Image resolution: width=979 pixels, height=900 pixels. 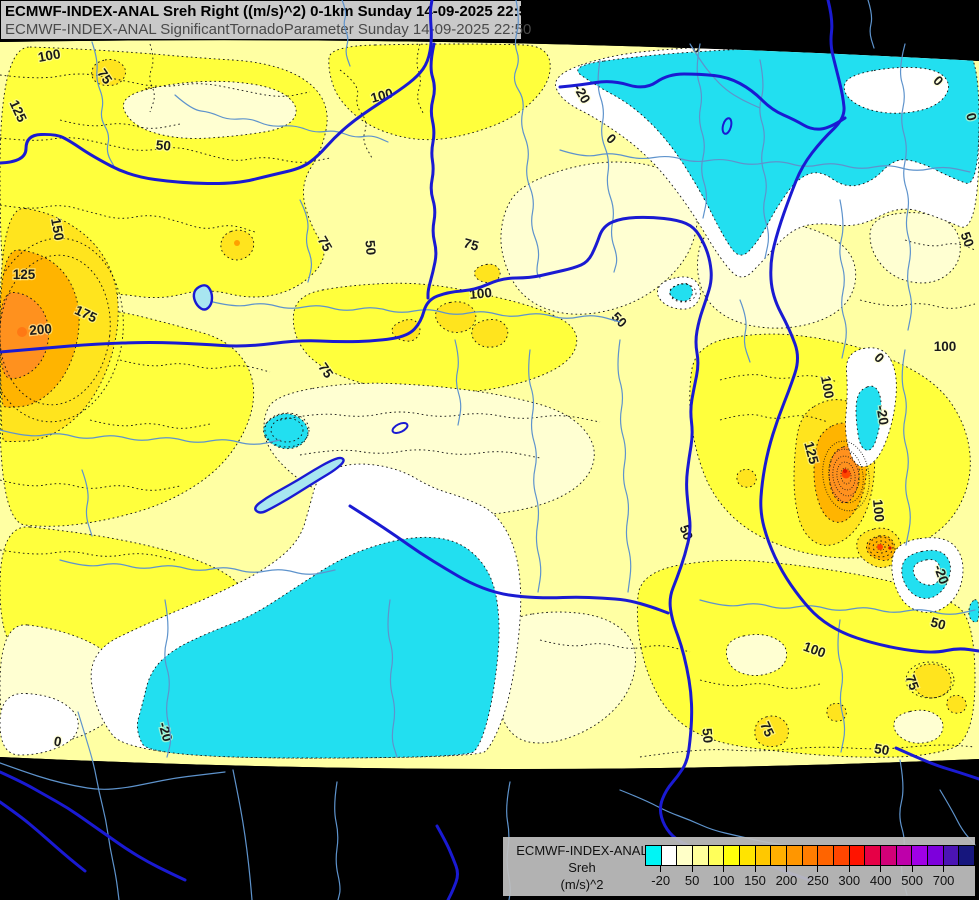 What do you see at coordinates (786, 880) in the screenshot?
I see `legend-tick-label: 200` at bounding box center [786, 880].